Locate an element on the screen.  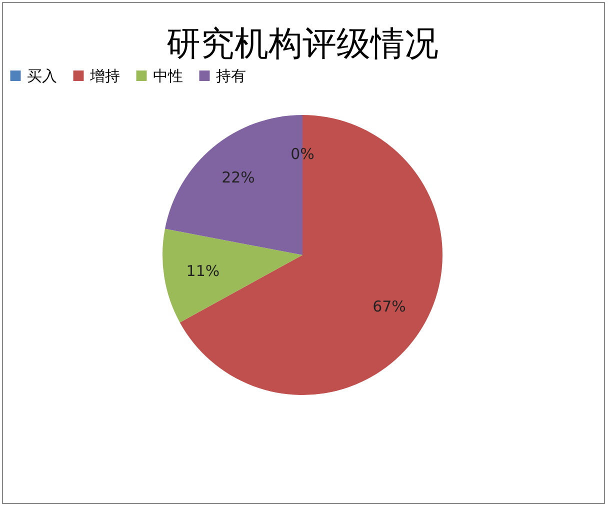
pie-slice is located at coordinates (232, 275).